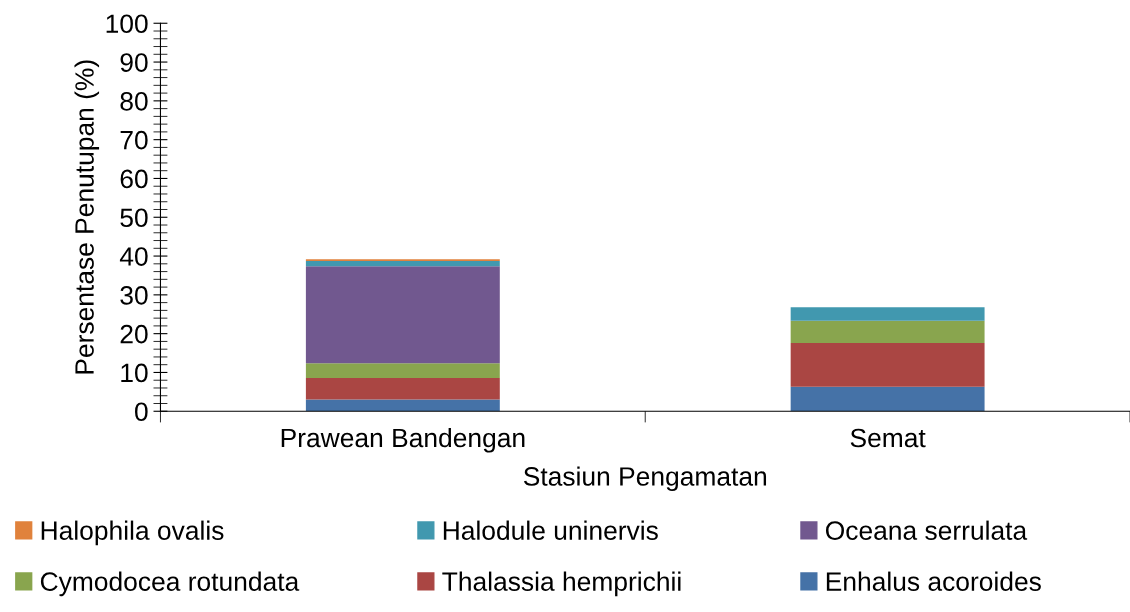  Describe the element at coordinates (403, 440) in the screenshot. I see `x-tick-label: Prawean Bandengan` at that location.